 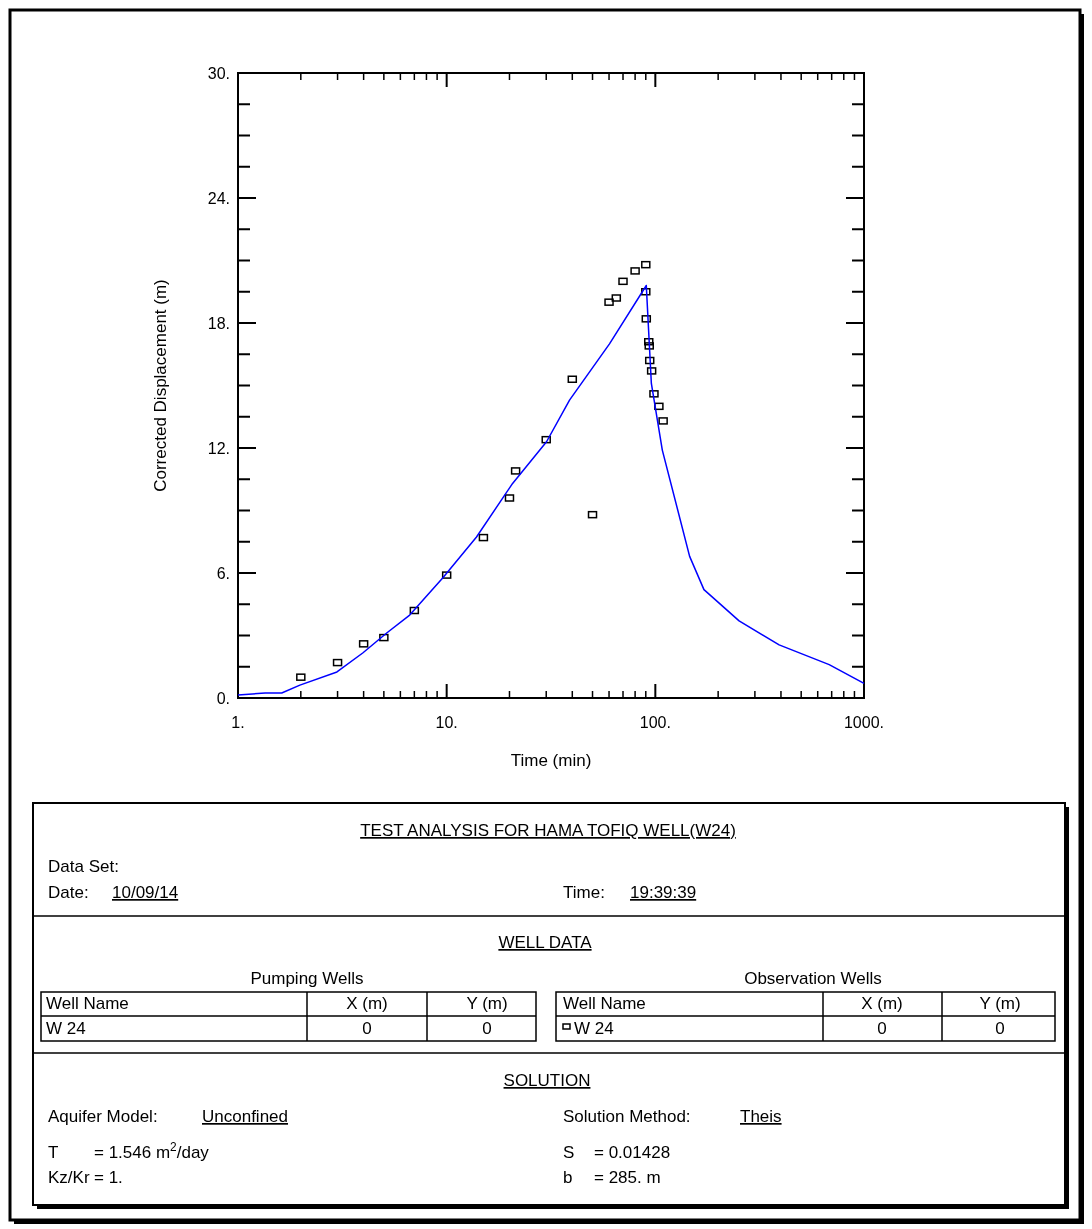 What do you see at coordinates (218, 73) in the screenshot?
I see `y-tick-label: 30.` at bounding box center [218, 73].